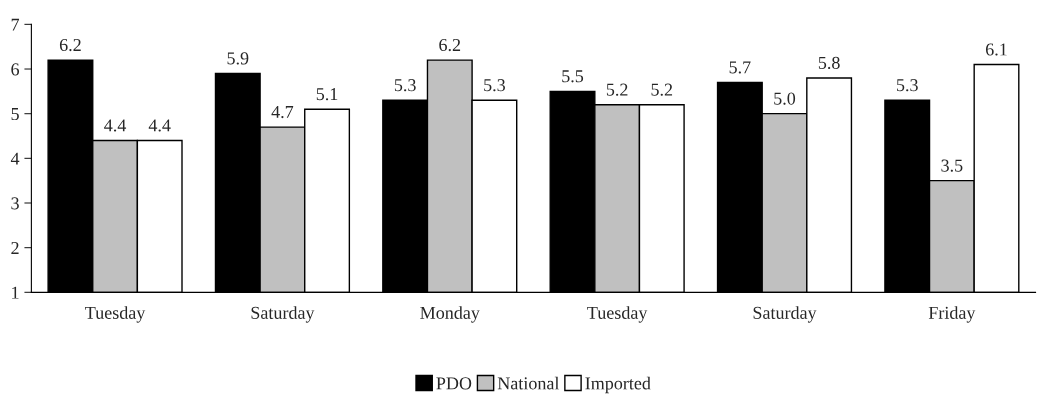 The height and width of the screenshot is (406, 1046). What do you see at coordinates (952, 314) in the screenshot?
I see `x-tick-label: Friday` at bounding box center [952, 314].